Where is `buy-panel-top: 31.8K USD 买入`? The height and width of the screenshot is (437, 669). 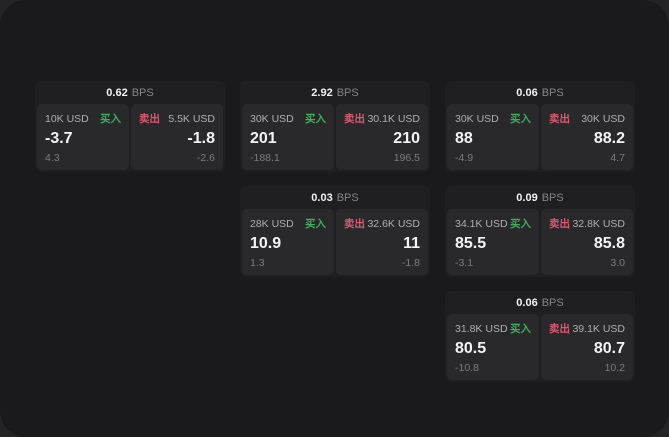 buy-panel-top: 31.8K USD 买入 is located at coordinates (493, 328).